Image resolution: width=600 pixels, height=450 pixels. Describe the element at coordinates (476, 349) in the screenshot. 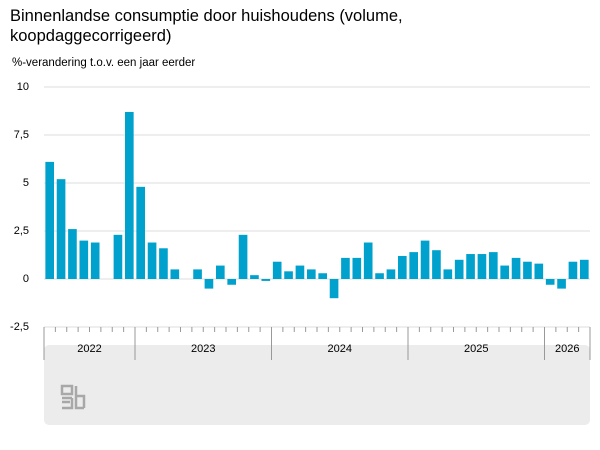

I see `x-group-label: 2025` at that location.